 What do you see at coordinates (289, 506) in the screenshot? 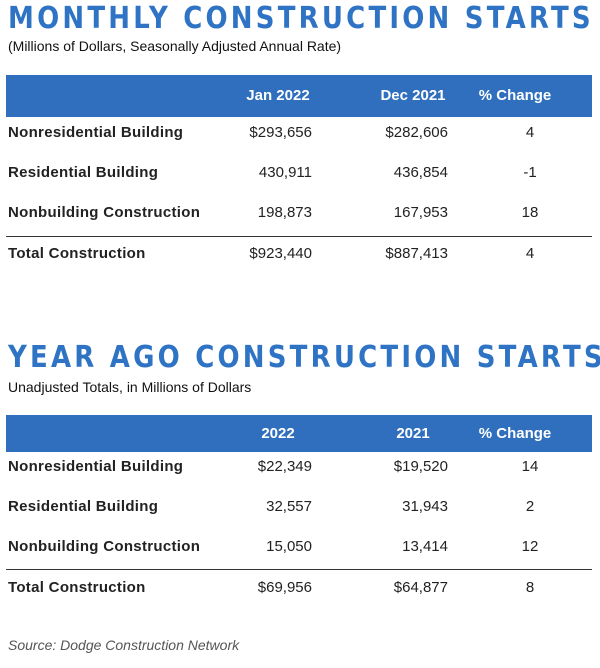
I see `row-value: 32,557` at bounding box center [289, 506].